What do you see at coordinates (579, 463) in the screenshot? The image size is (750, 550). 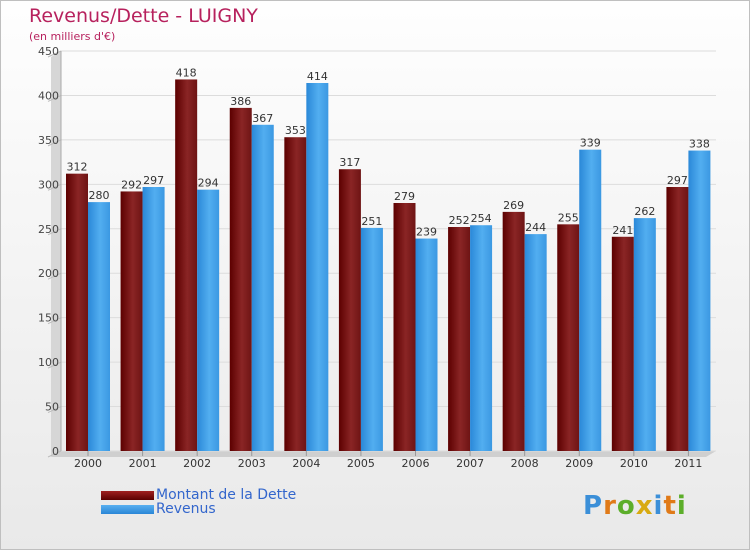 I see `x-tick-label: 2009` at bounding box center [579, 463].